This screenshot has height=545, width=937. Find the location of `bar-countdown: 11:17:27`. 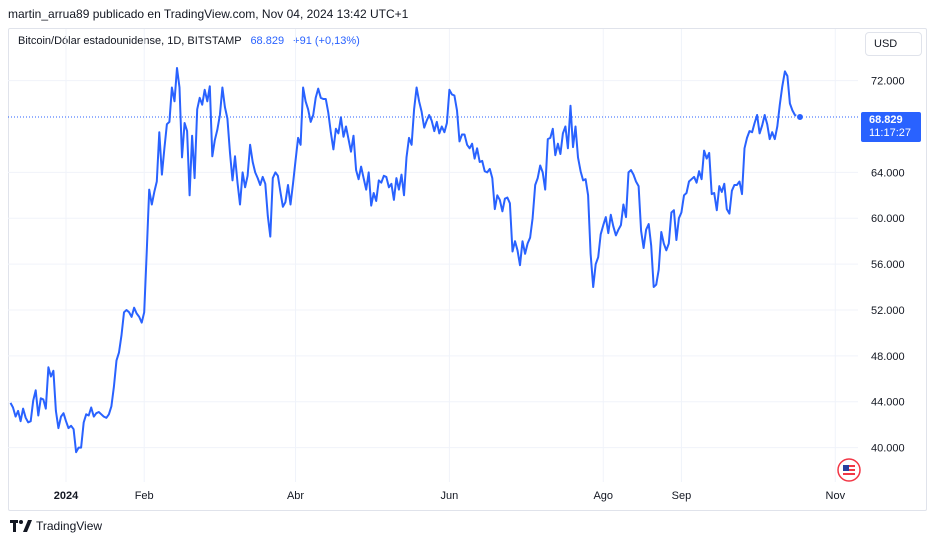

bar-countdown: 11:17:27 is located at coordinates (890, 133).